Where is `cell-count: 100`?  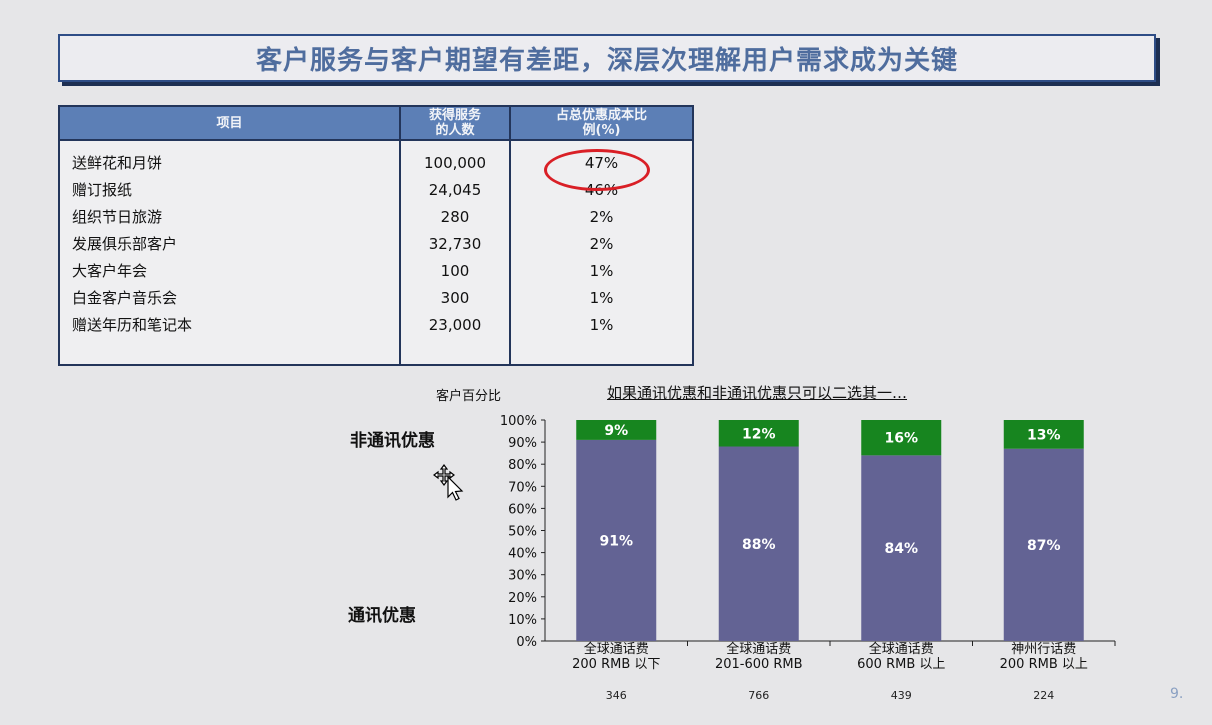 cell-count: 100 is located at coordinates (455, 270).